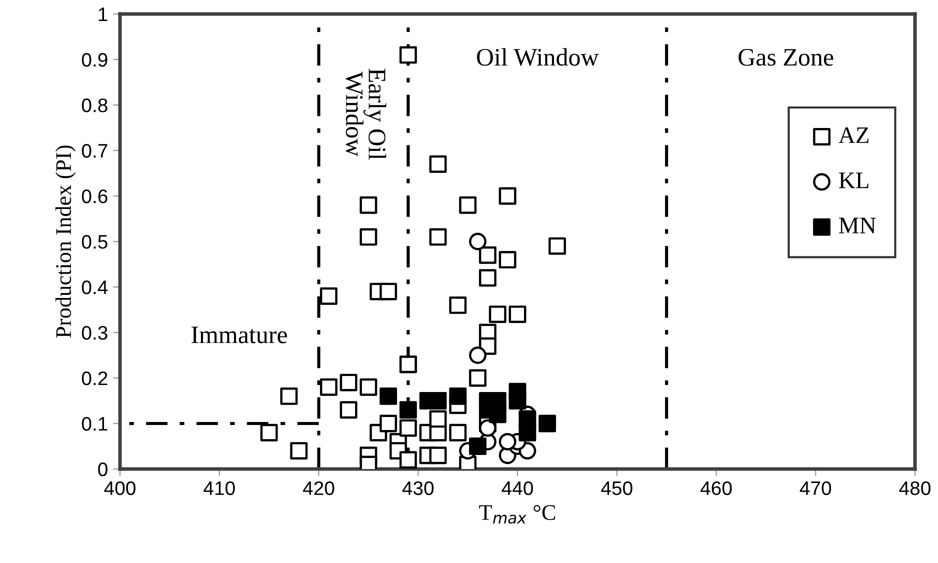  What do you see at coordinates (95, 105) in the screenshot?
I see `y-tick-label: 0.8` at bounding box center [95, 105].